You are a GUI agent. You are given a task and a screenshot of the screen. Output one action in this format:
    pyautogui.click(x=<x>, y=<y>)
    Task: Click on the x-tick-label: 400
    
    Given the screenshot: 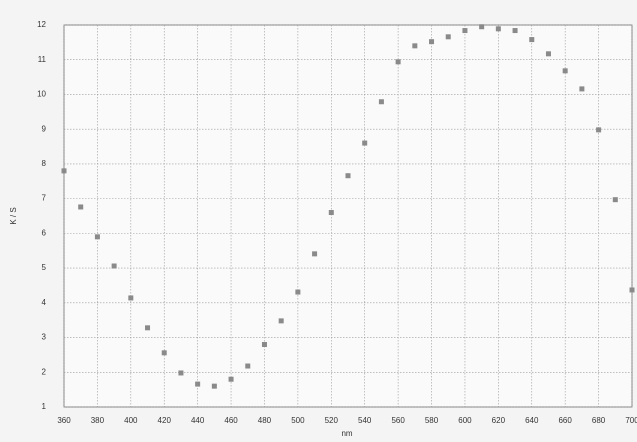 What is the action you would take?
    pyautogui.click(x=131, y=420)
    